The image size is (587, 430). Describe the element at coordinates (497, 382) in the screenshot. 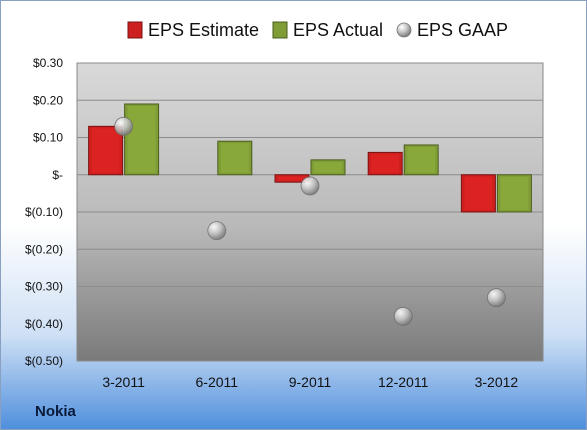

I see `x-tick-label: 3-2012` at that location.